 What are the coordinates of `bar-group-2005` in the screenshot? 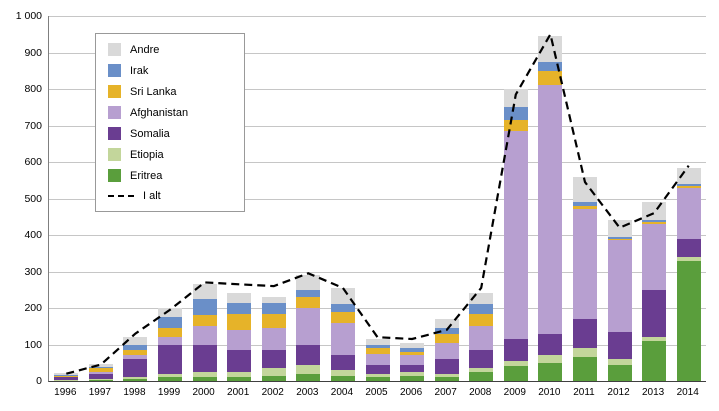 It's located at (377, 360).